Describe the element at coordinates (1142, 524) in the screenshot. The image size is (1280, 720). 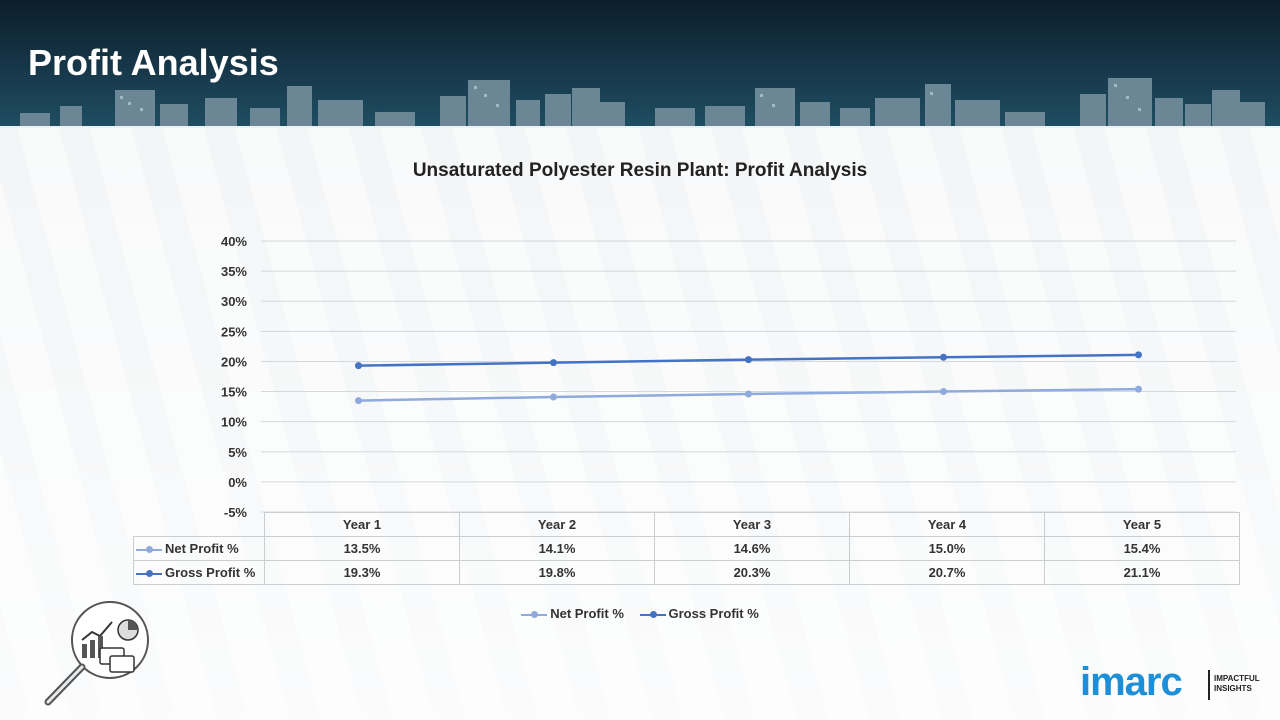
I see `category-label: Year 5` at that location.